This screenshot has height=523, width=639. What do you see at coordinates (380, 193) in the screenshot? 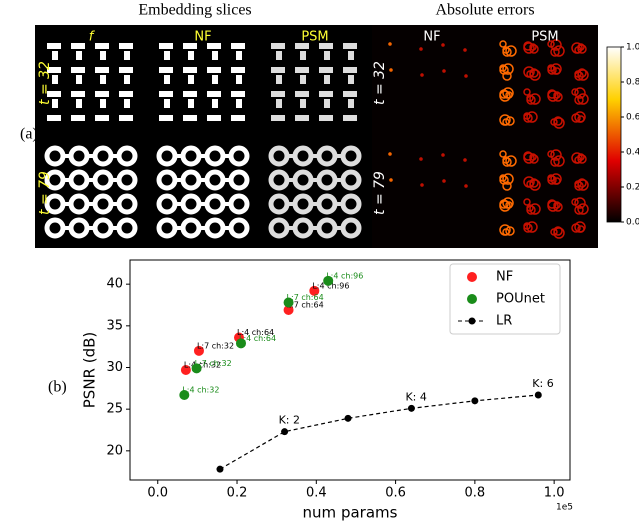
I see `row-label: t = 79` at bounding box center [380, 193].